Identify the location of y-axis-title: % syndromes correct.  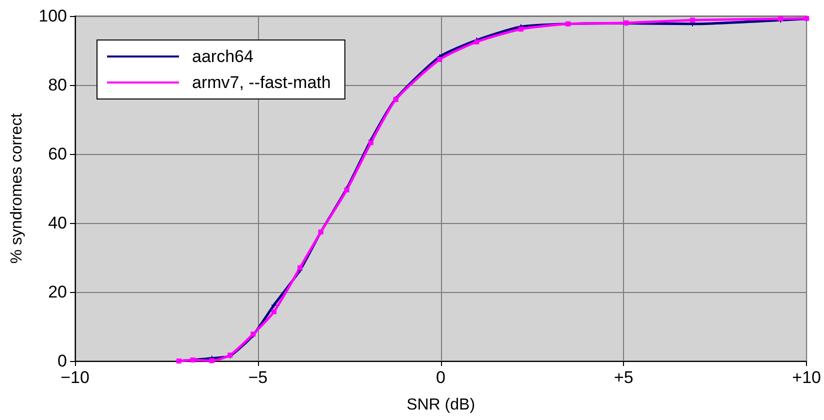
(17, 188).